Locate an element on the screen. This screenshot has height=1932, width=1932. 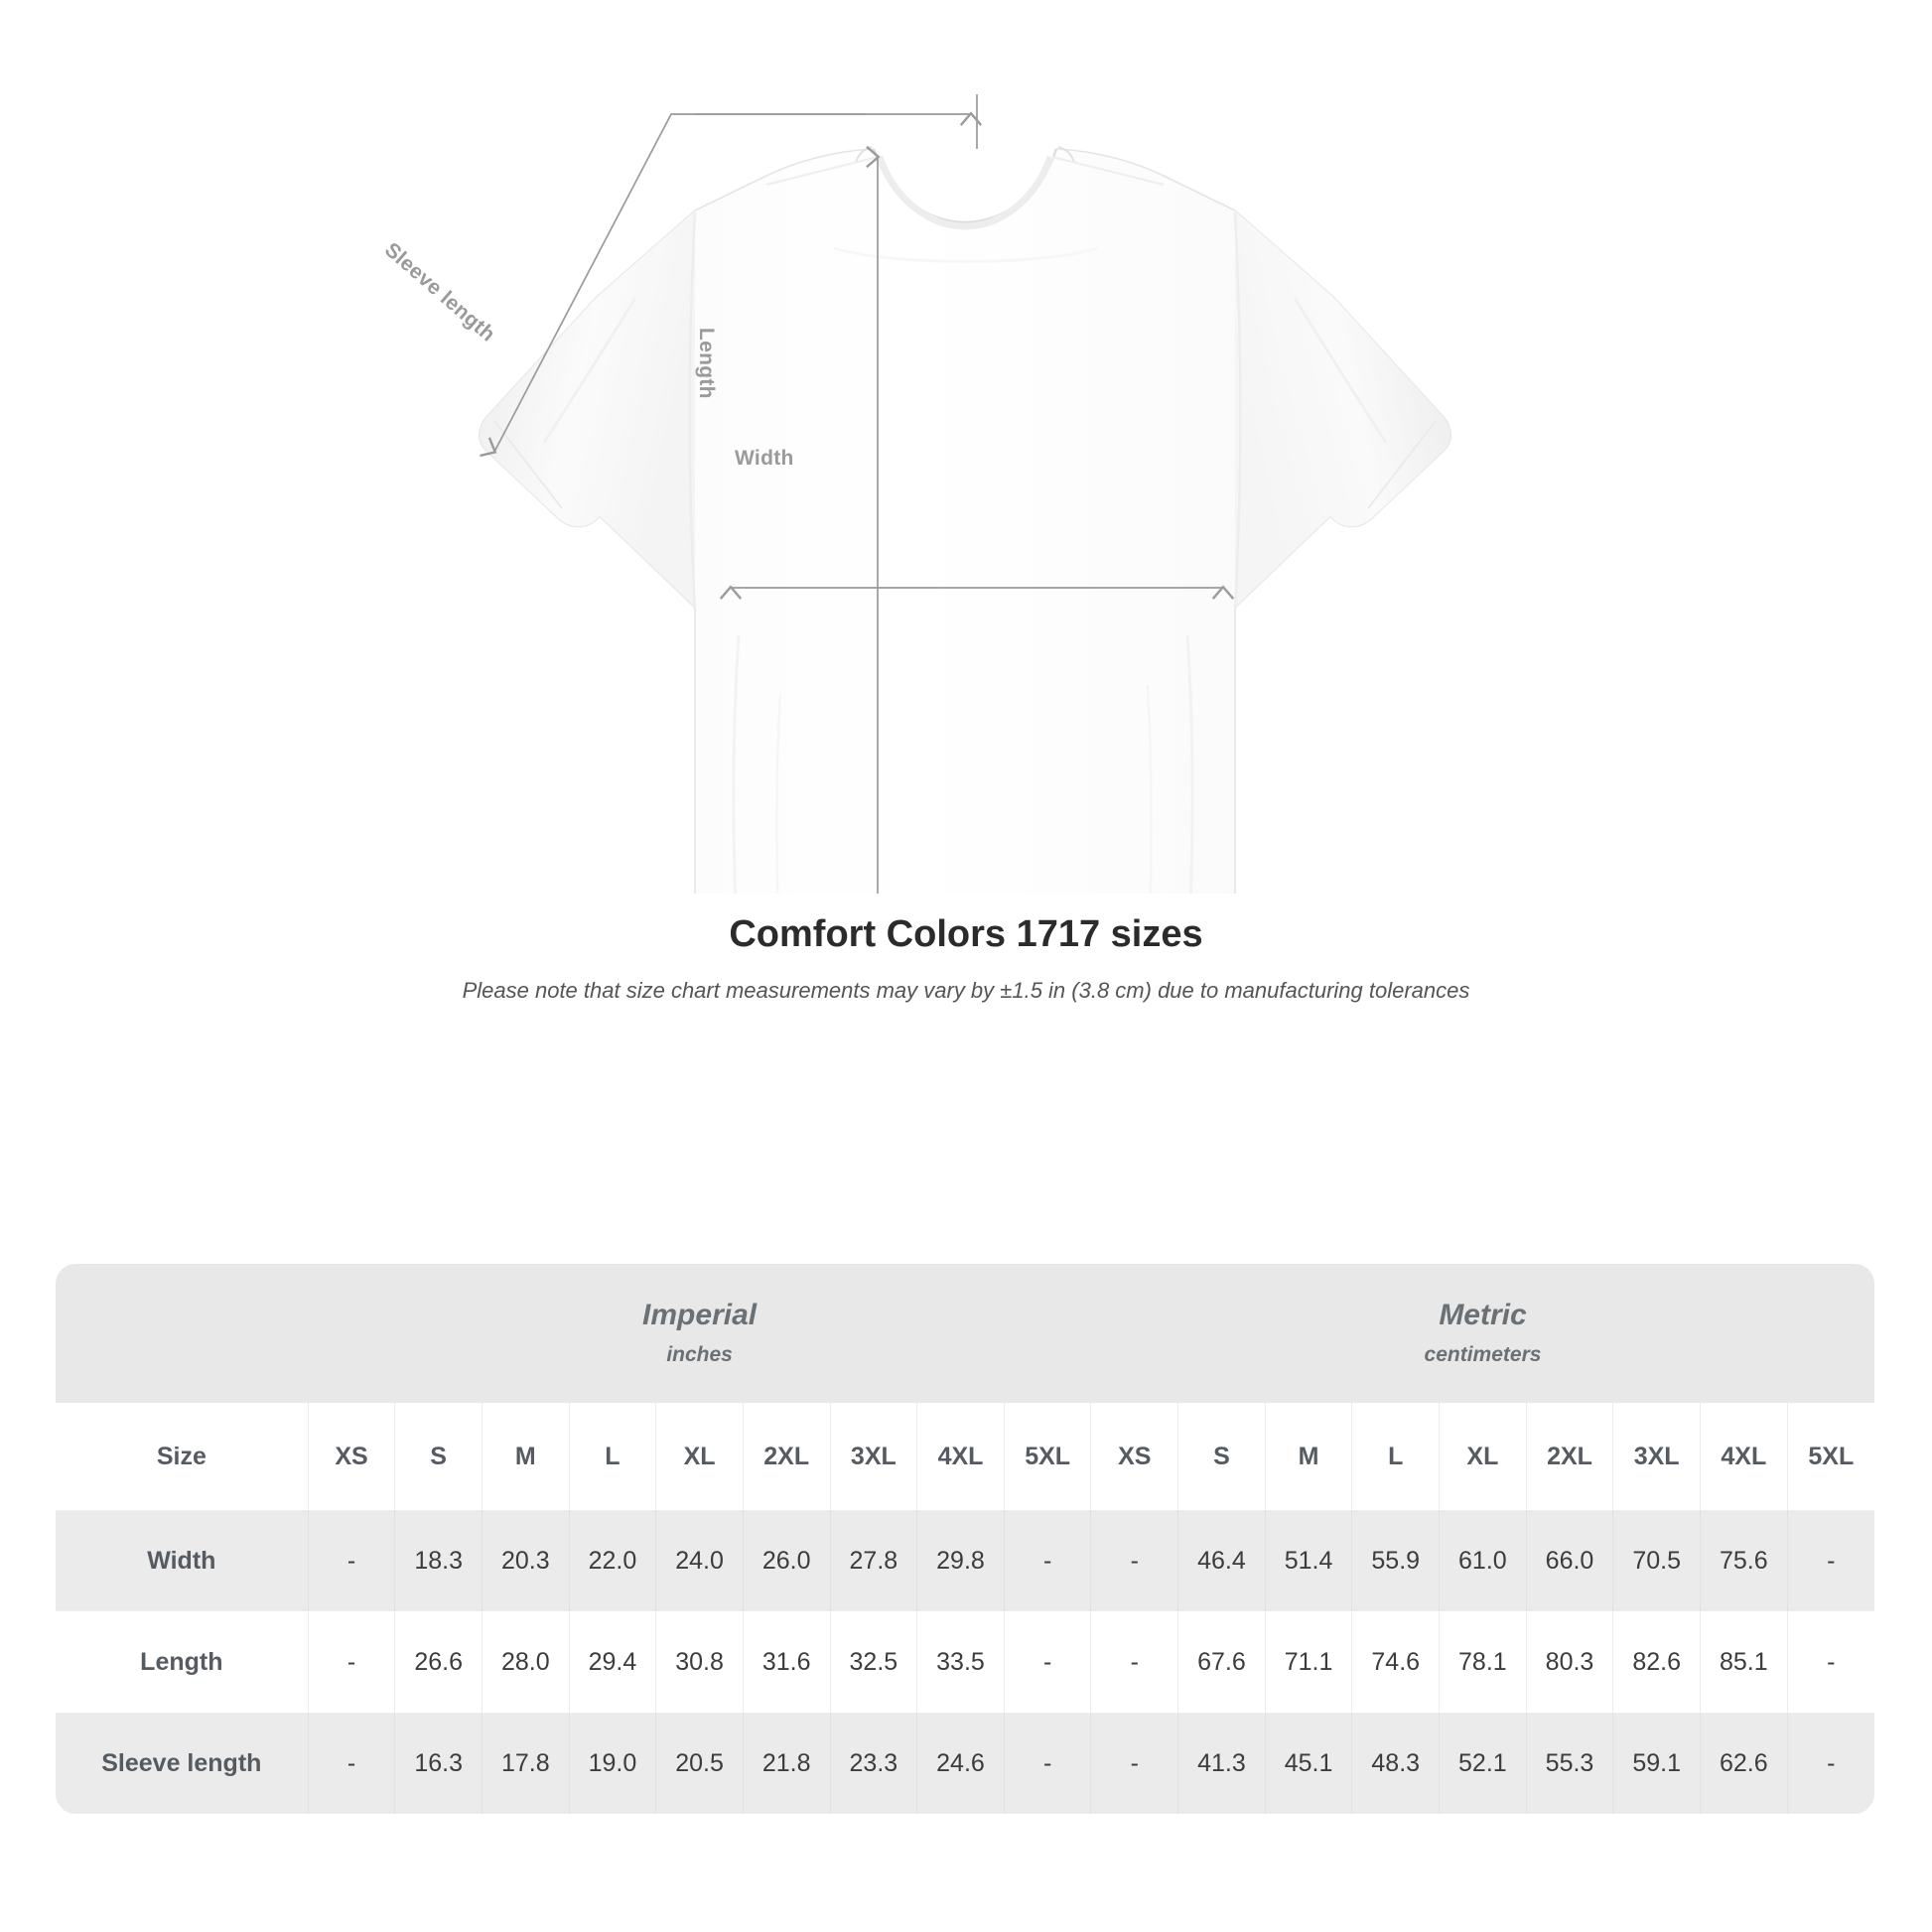
sleeve-length-arrow is located at coordinates (731, 276).